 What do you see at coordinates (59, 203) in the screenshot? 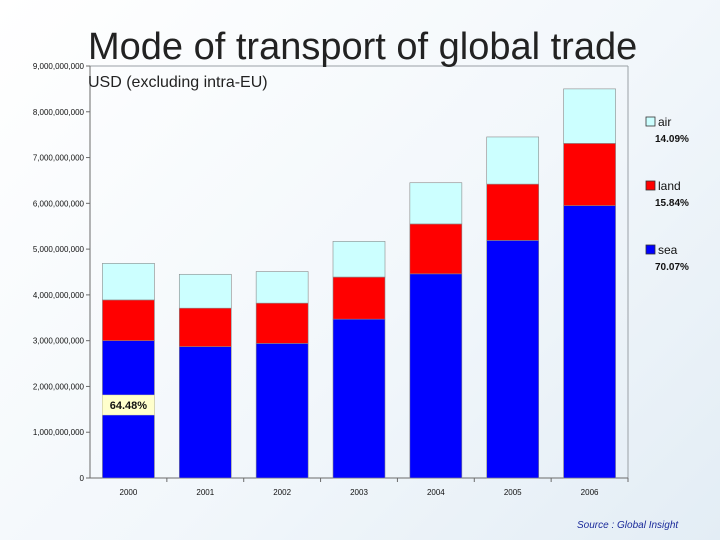
I see `y-tick-label: 6,000,000,000` at bounding box center [59, 203].